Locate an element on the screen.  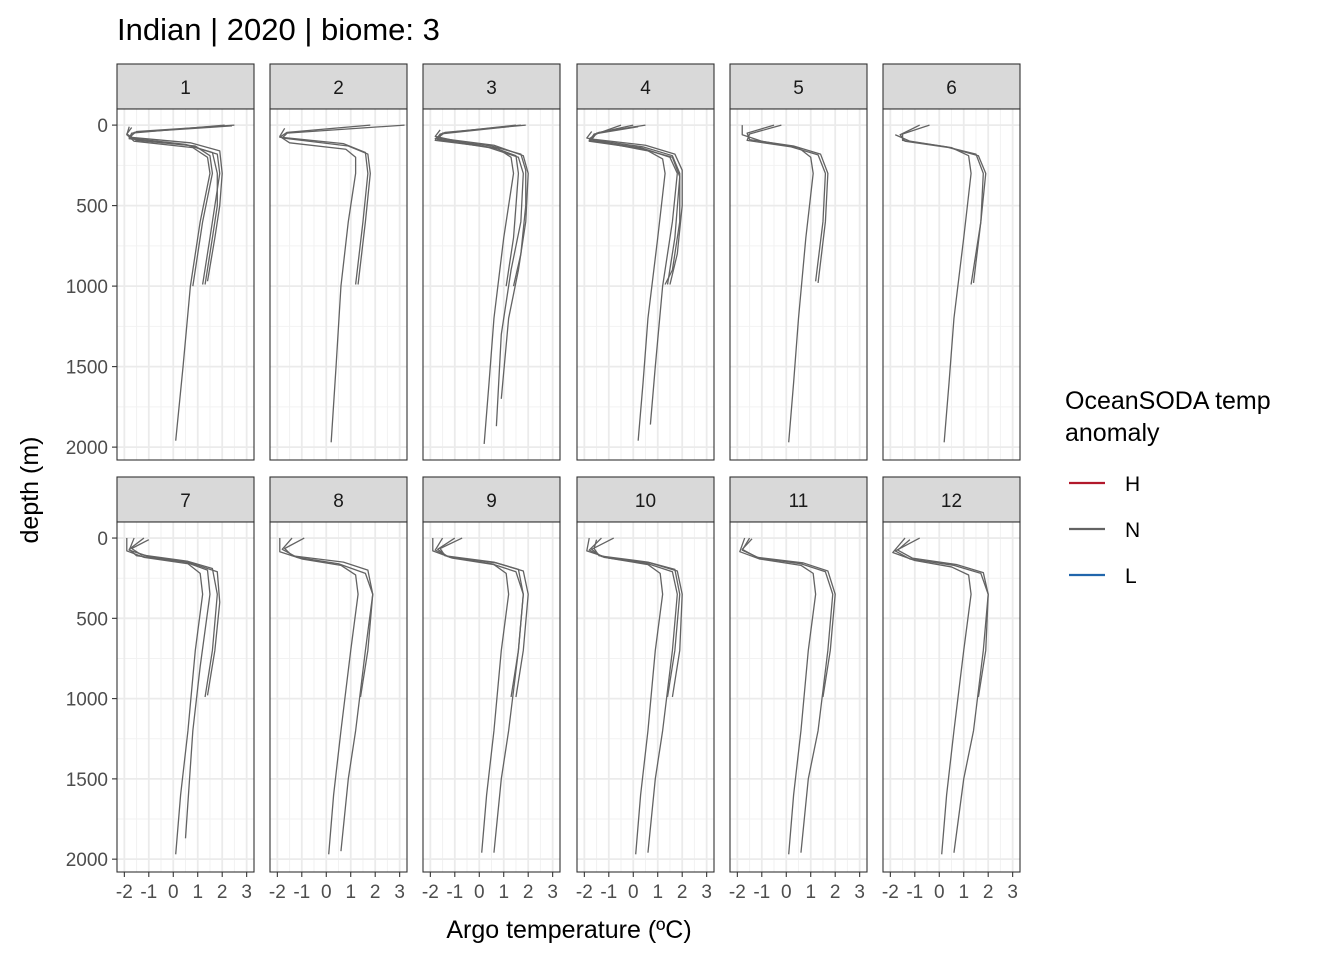
facet-strip-label: 4 is located at coordinates (645, 88).